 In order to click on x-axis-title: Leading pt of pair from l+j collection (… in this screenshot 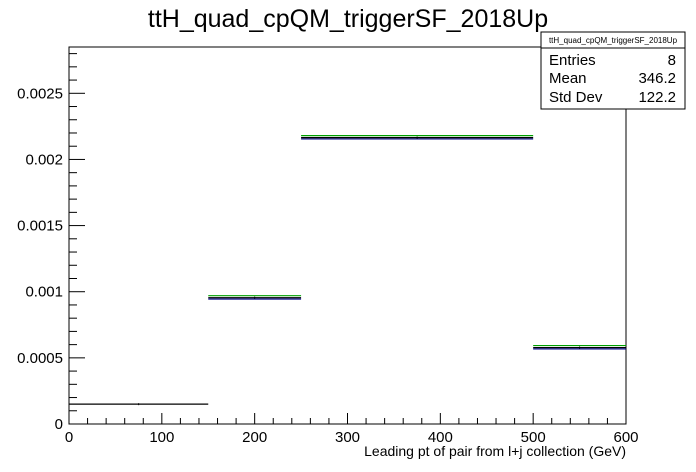, I will do `click(495, 451)`.